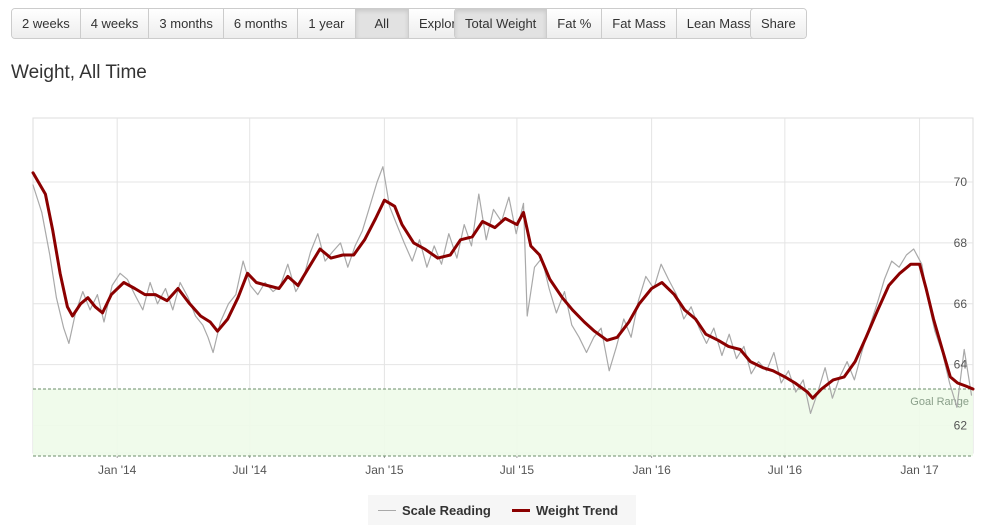 The height and width of the screenshot is (530, 999). Describe the element at coordinates (327, 23) in the screenshot. I see `range-1-year-button: 1 year` at that location.